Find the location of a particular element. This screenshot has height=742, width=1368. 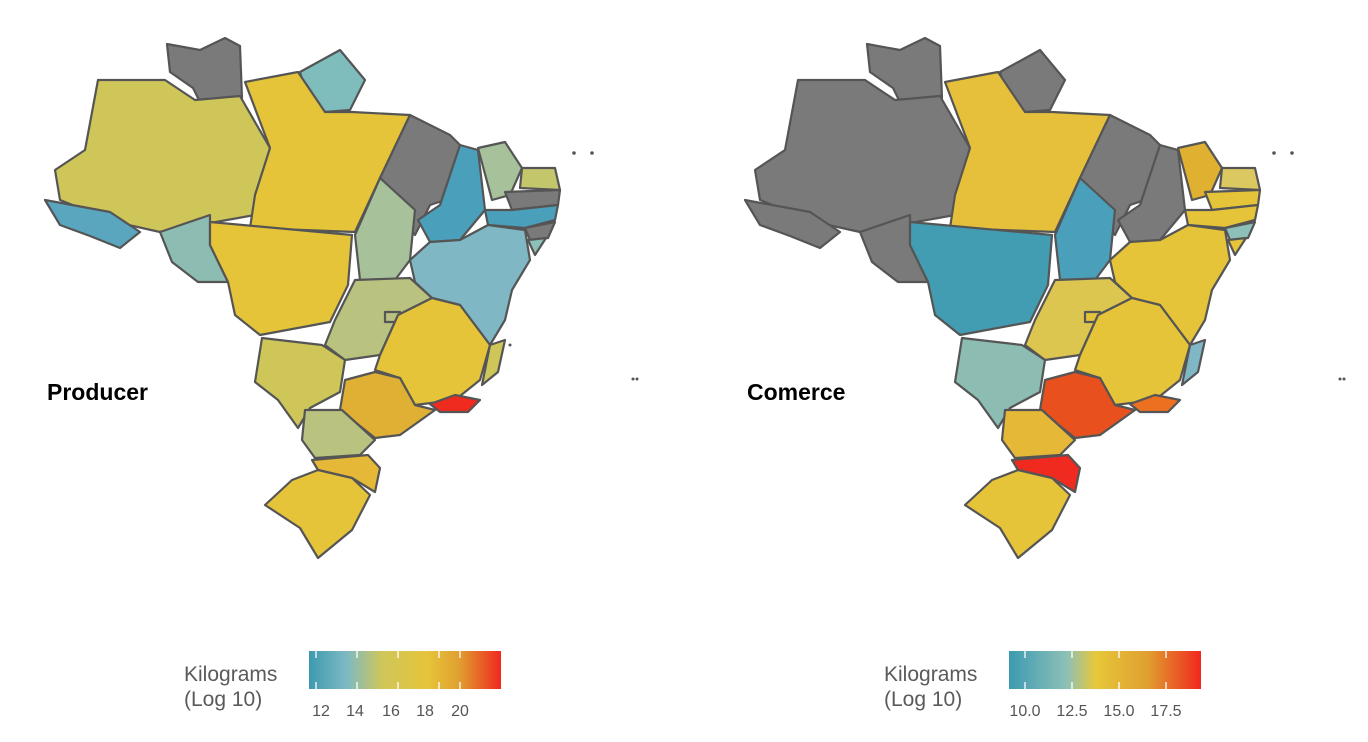

producer-tick-2: 14 is located at coordinates (355, 711).